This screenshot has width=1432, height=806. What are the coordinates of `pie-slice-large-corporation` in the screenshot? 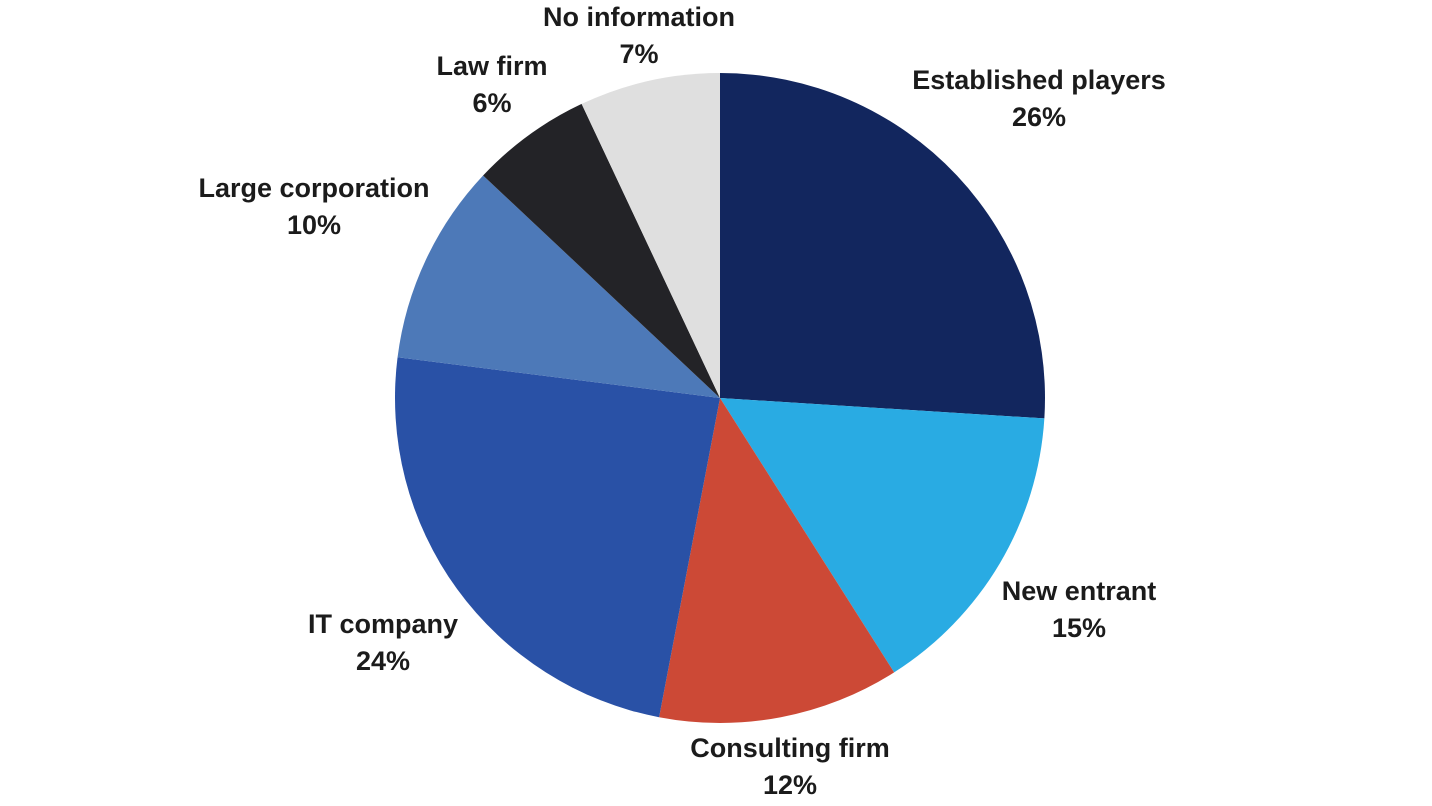 It's located at (558, 286).